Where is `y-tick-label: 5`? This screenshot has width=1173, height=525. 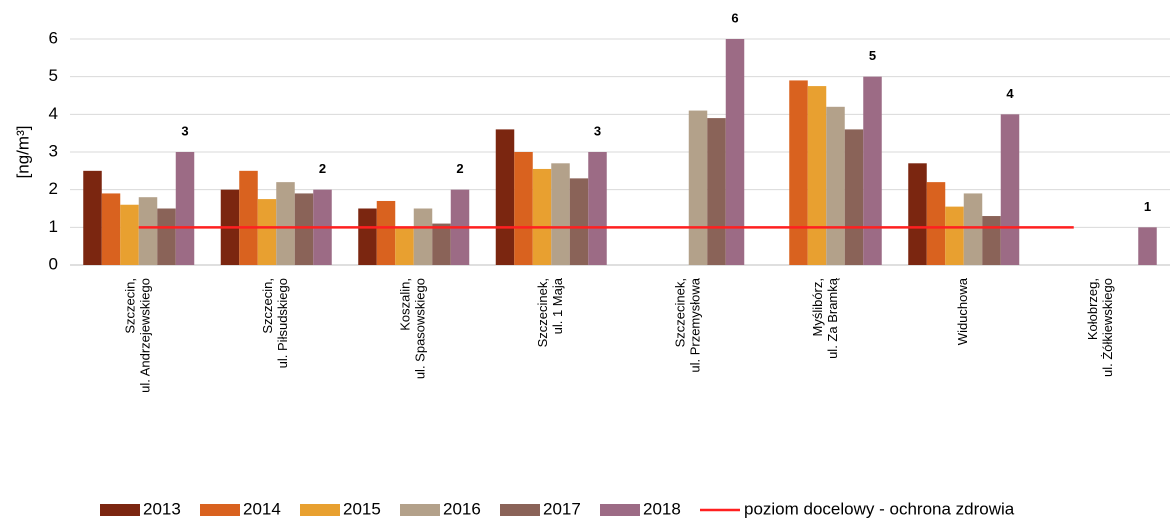 y-tick-label: 5 is located at coordinates (53, 75).